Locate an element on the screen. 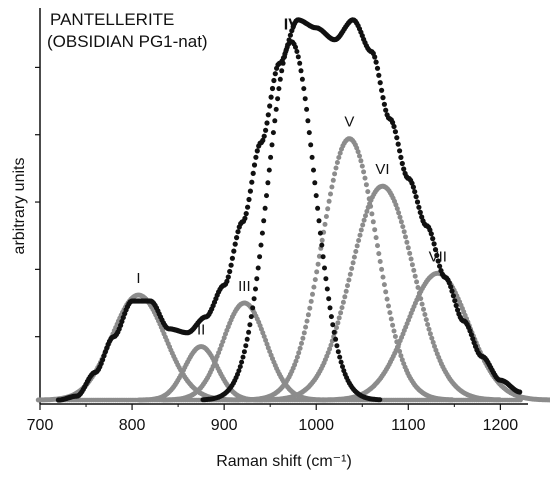 The width and height of the screenshot is (550, 478). x-tick-label-1200: 1200 is located at coordinates (501, 425).